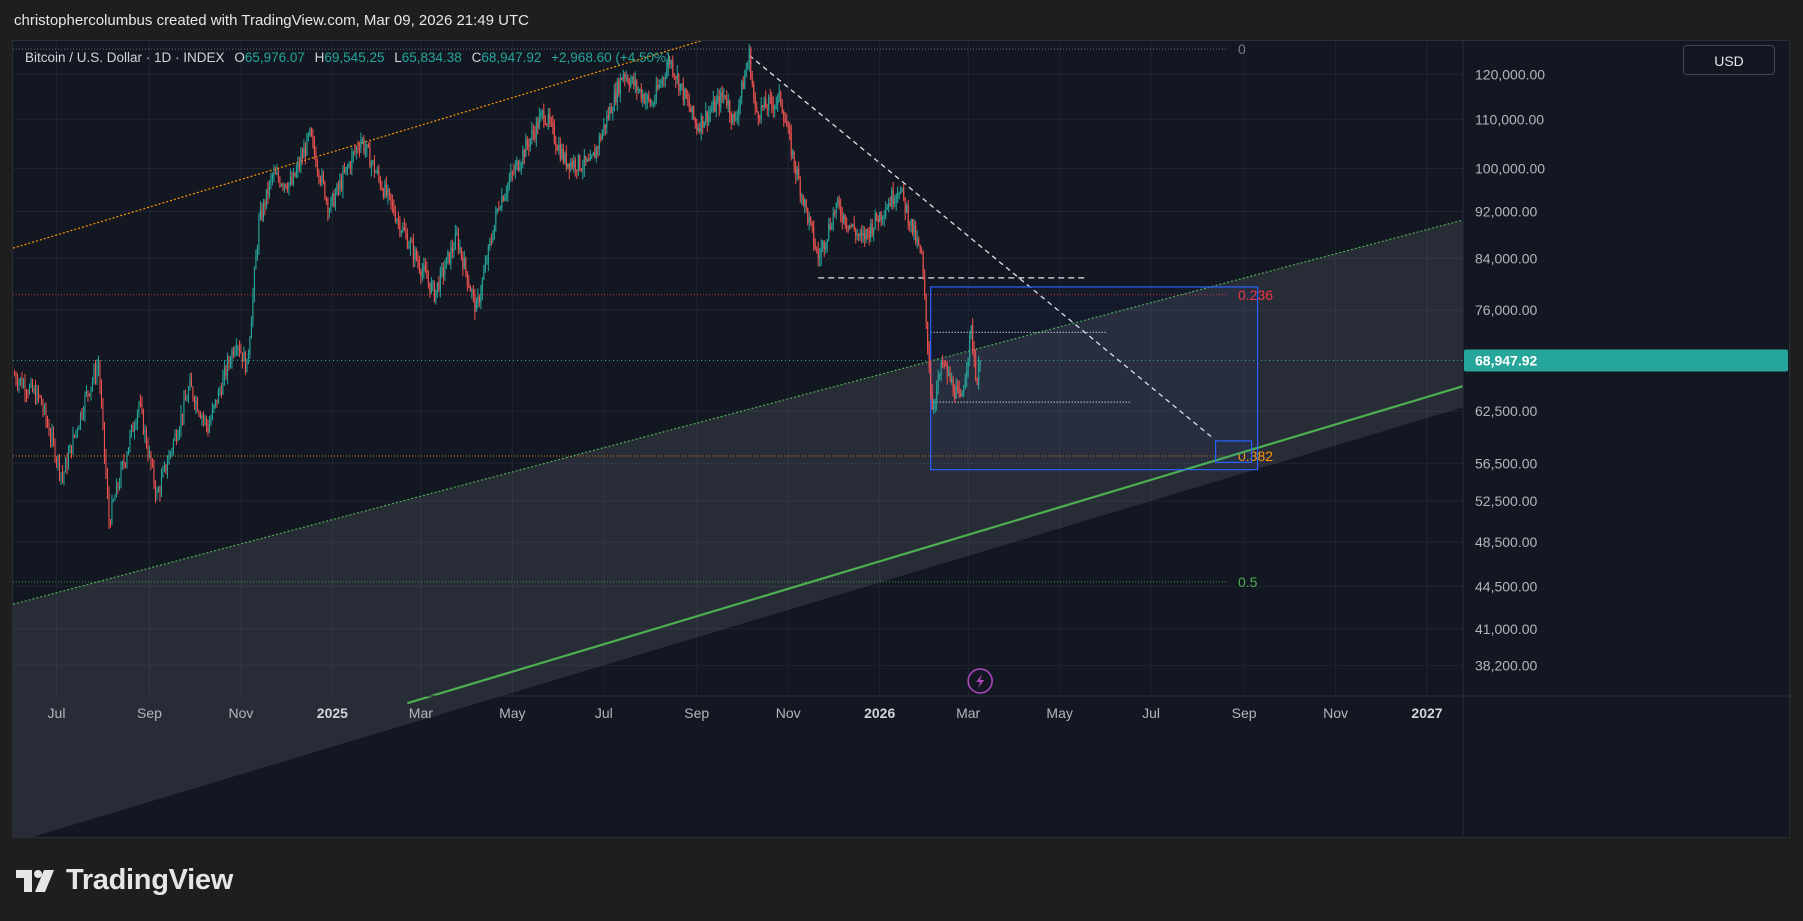  I want to click on low-label: L, so click(398, 57).